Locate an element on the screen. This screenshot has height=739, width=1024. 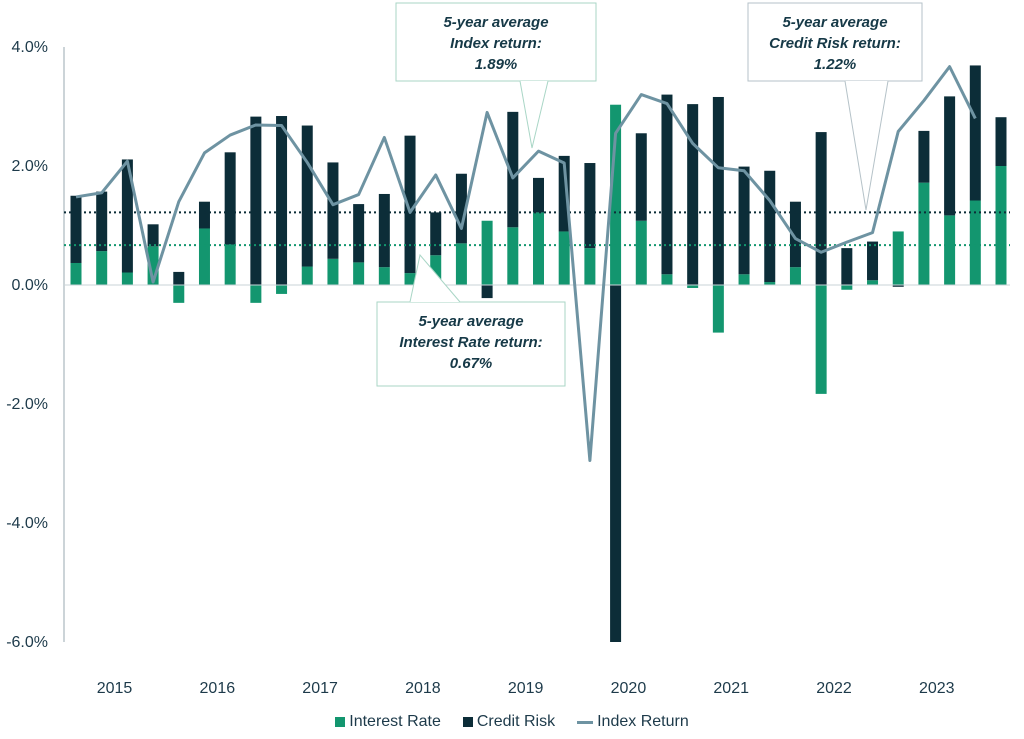
callout-interest-rate-return-text: 5-year average is located at coordinates (470, 321).